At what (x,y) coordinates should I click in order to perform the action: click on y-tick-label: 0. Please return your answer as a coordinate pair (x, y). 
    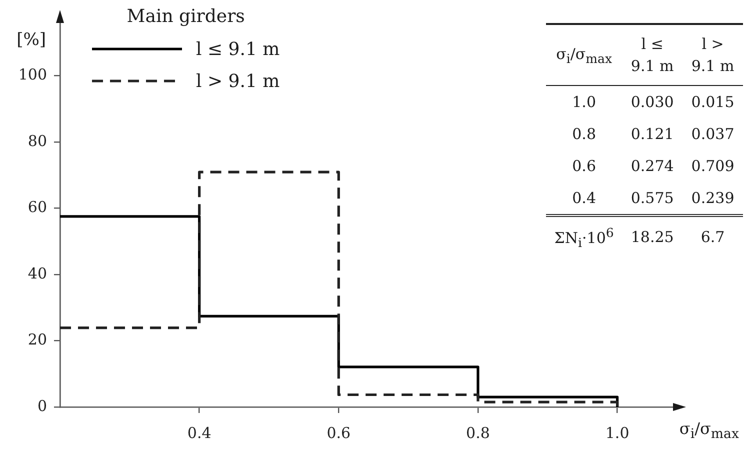
    Looking at the image, I should click on (42, 405).